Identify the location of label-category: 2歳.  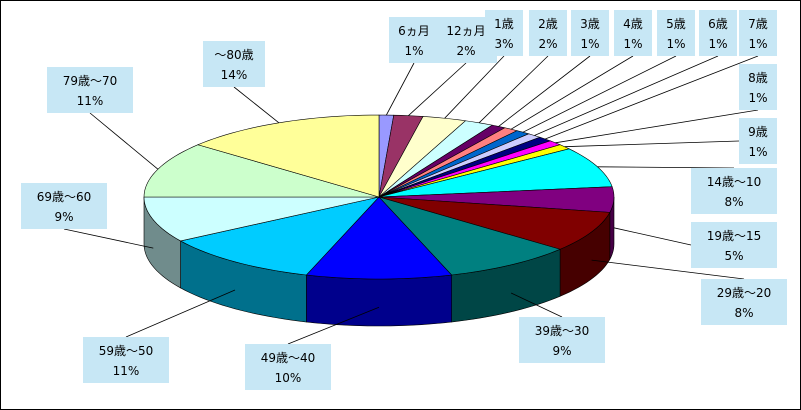
(548, 24).